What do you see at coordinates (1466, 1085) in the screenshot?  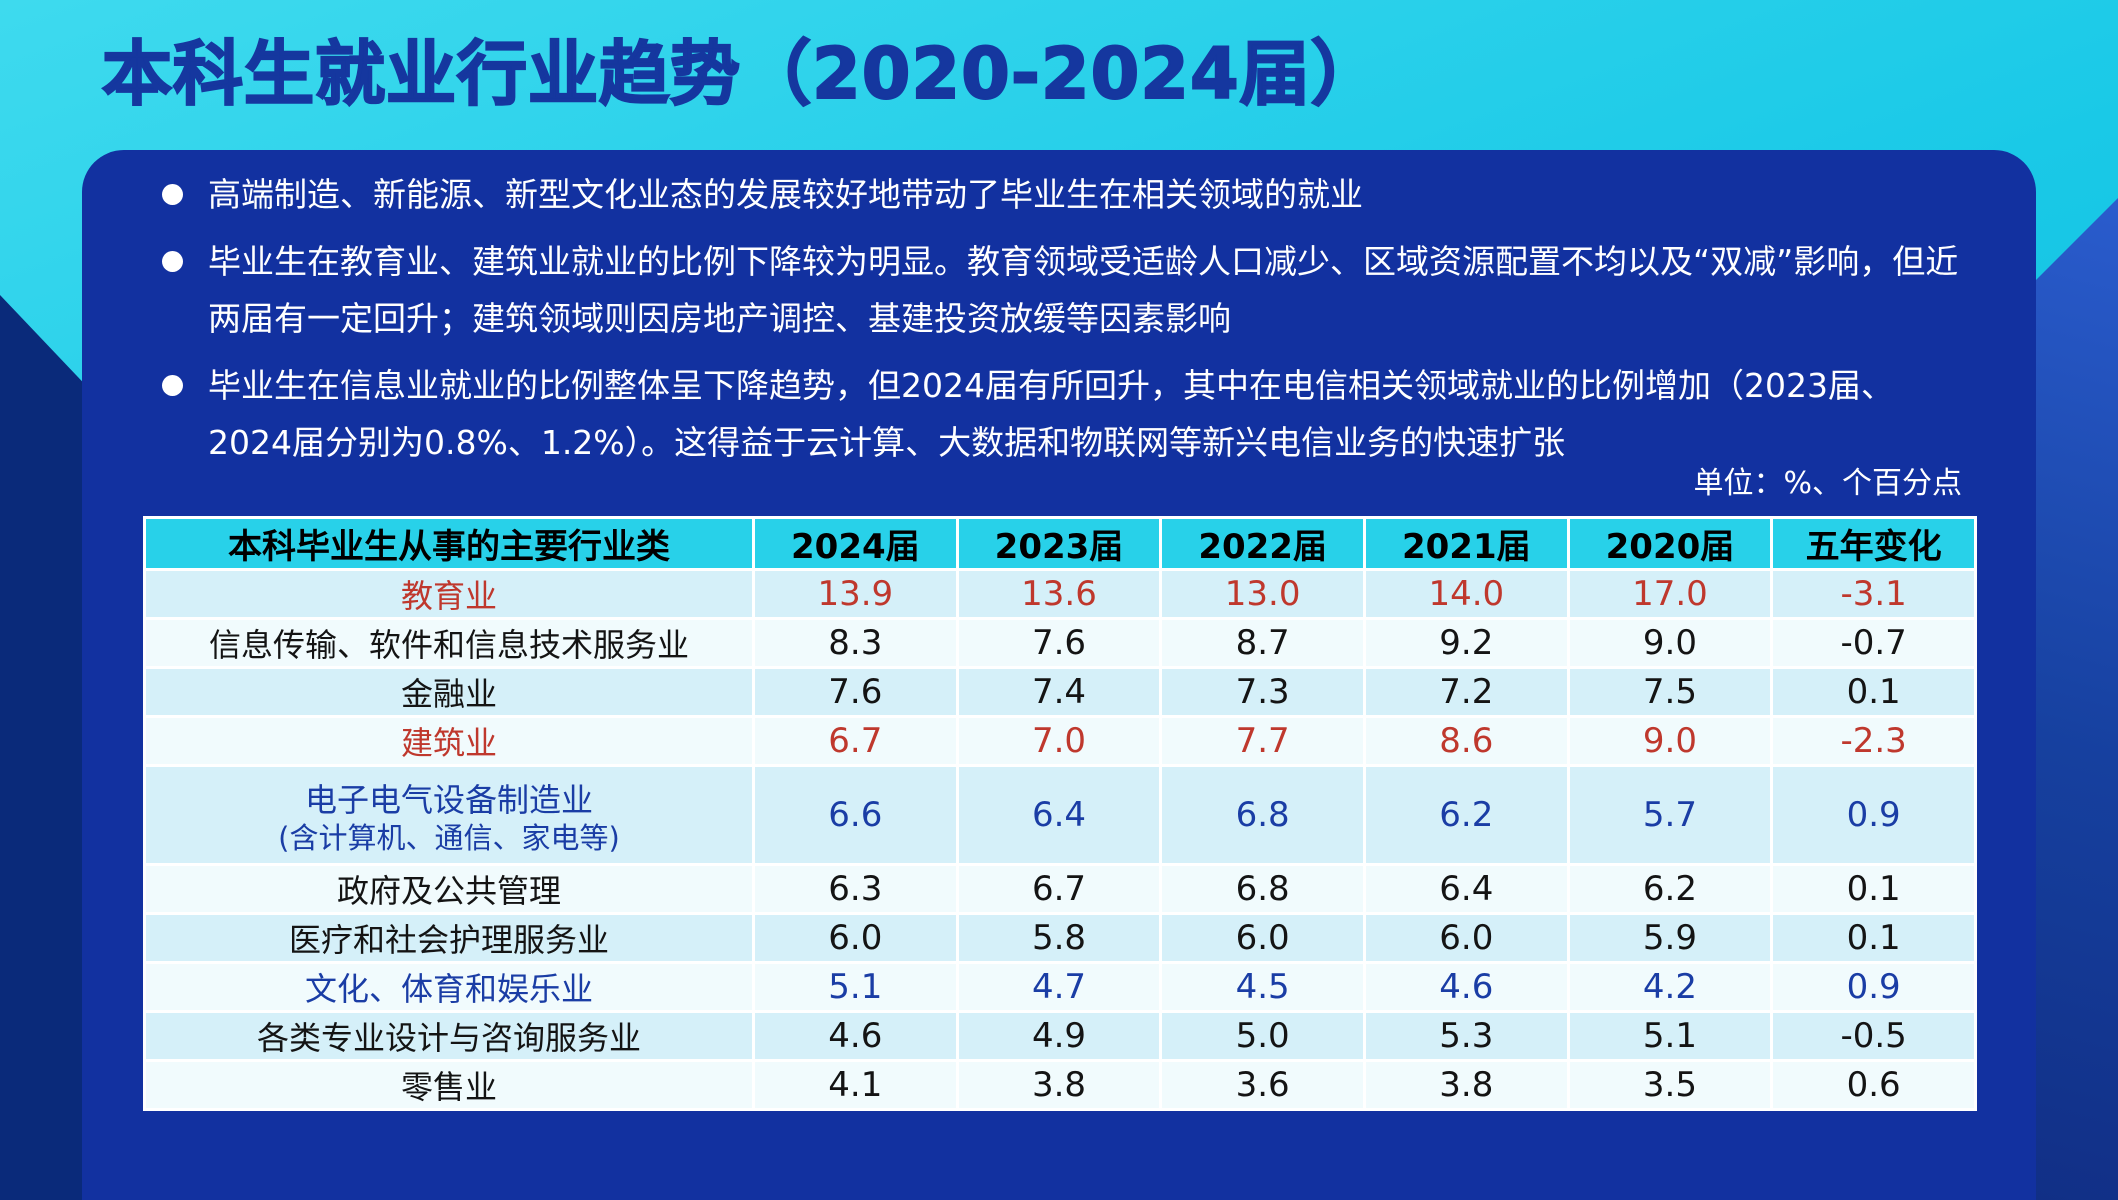 I see `value-cell: 3.8` at bounding box center [1466, 1085].